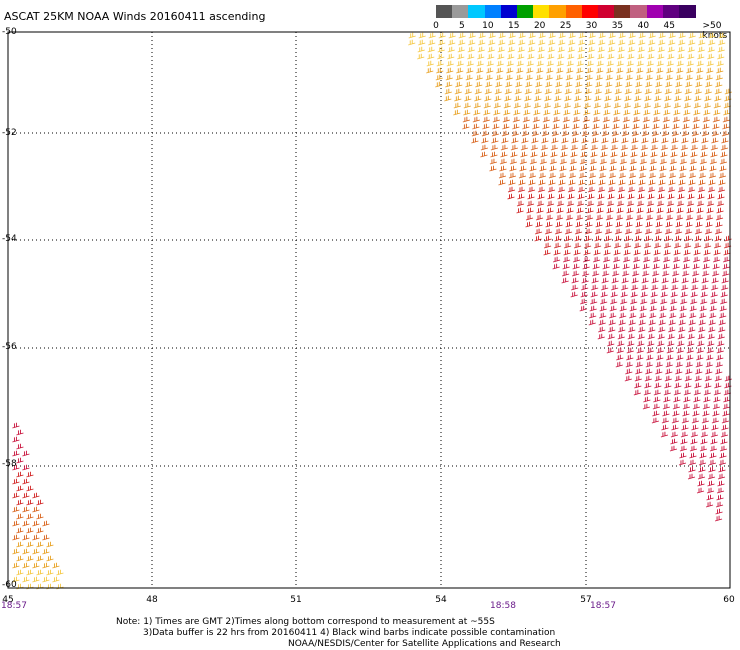  What do you see at coordinates (488, 26) in the screenshot?
I see `legend-label: 10` at bounding box center [488, 26].